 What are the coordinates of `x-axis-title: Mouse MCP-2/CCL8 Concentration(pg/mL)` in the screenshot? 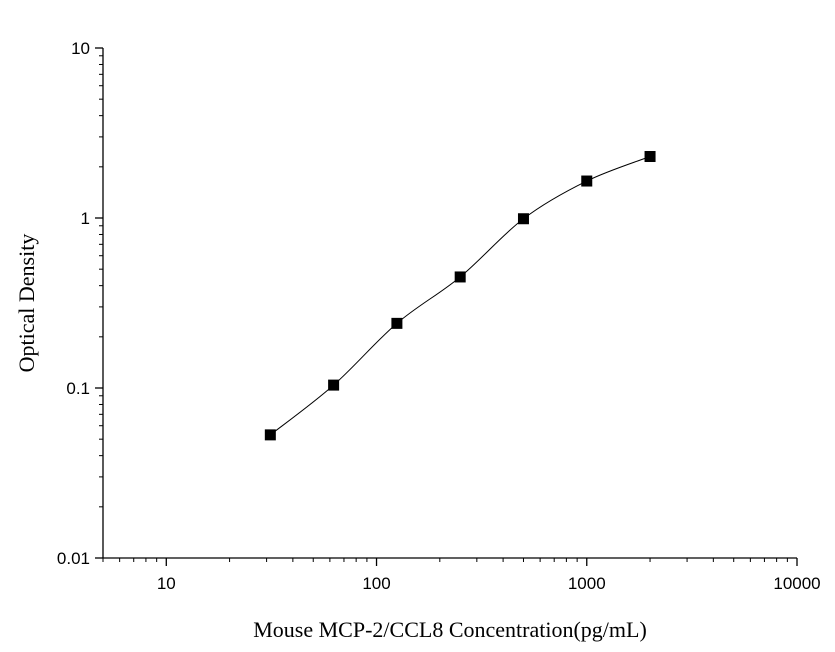 It's located at (450, 629).